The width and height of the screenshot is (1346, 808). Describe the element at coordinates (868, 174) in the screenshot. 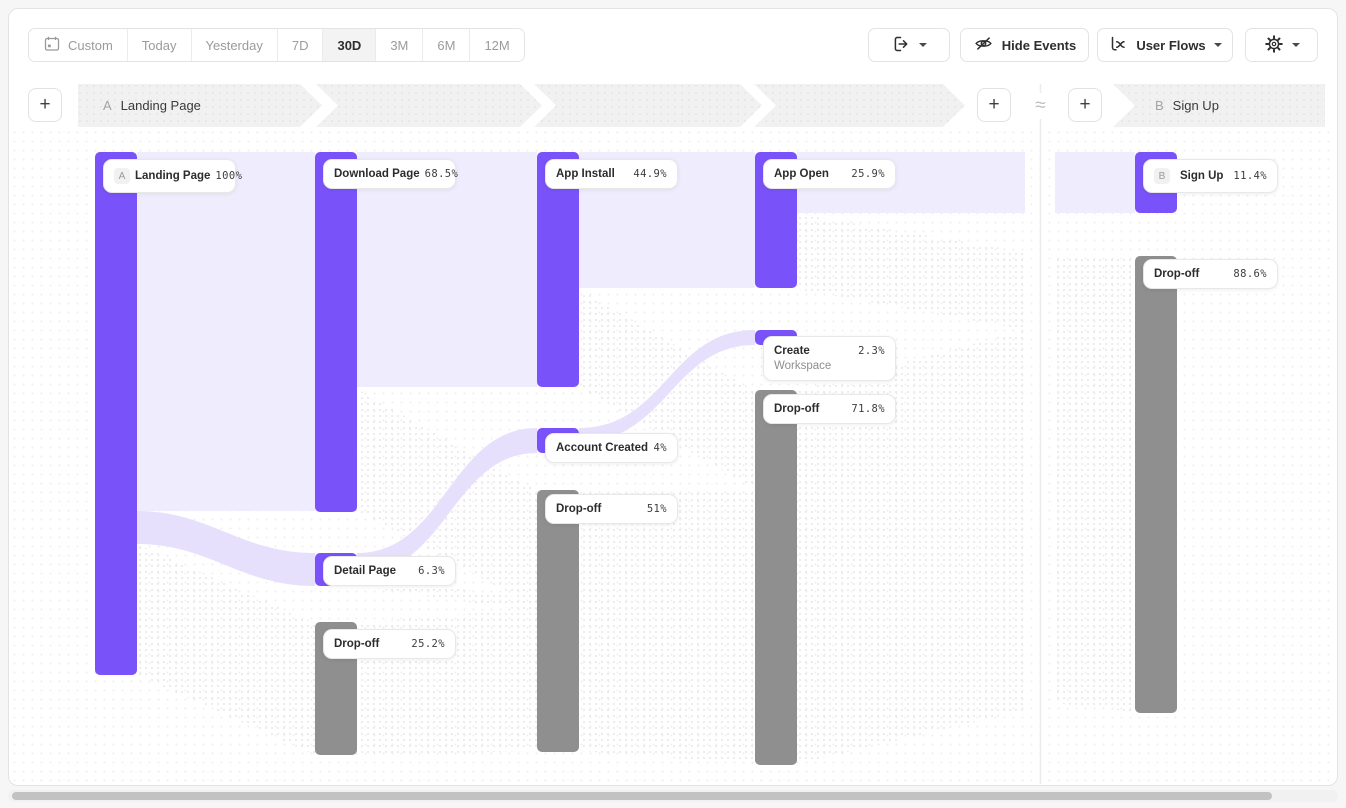

I see `node-value: 25.9%` at that location.